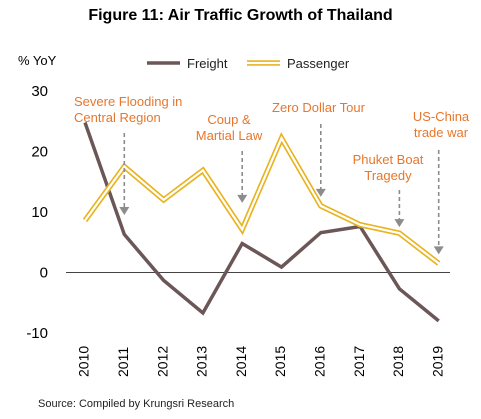 The width and height of the screenshot is (481, 419). What do you see at coordinates (320, 361) in the screenshot?
I see `x-tick-label: 2016` at bounding box center [320, 361].